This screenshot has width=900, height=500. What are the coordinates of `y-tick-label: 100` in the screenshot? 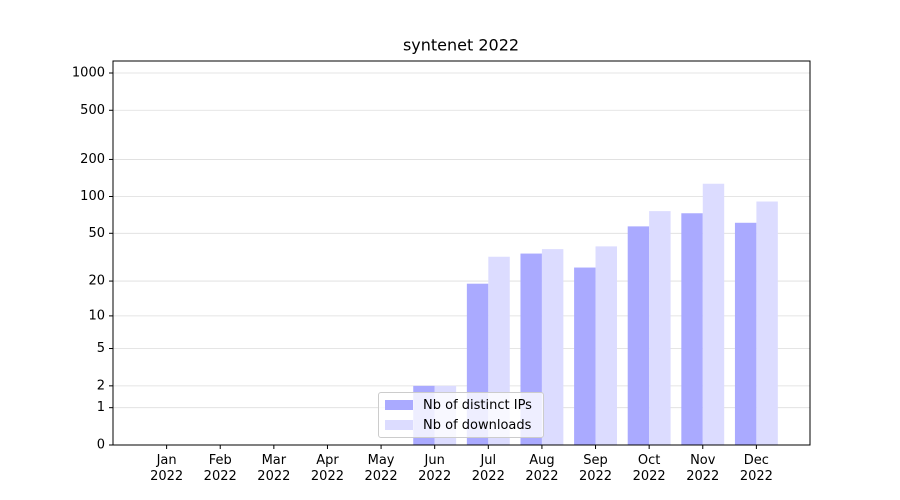 It's located at (92, 196).